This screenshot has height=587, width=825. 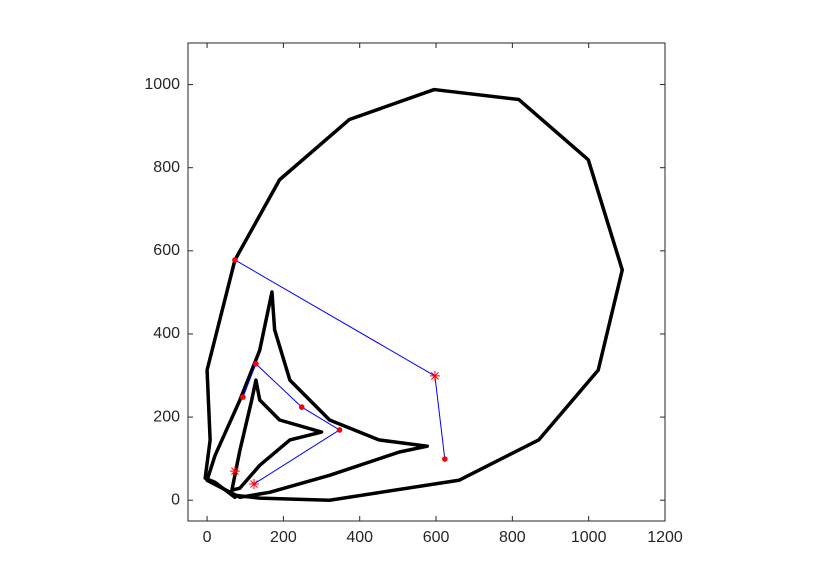 I want to click on y-tick-label: 600, so click(x=166, y=250).